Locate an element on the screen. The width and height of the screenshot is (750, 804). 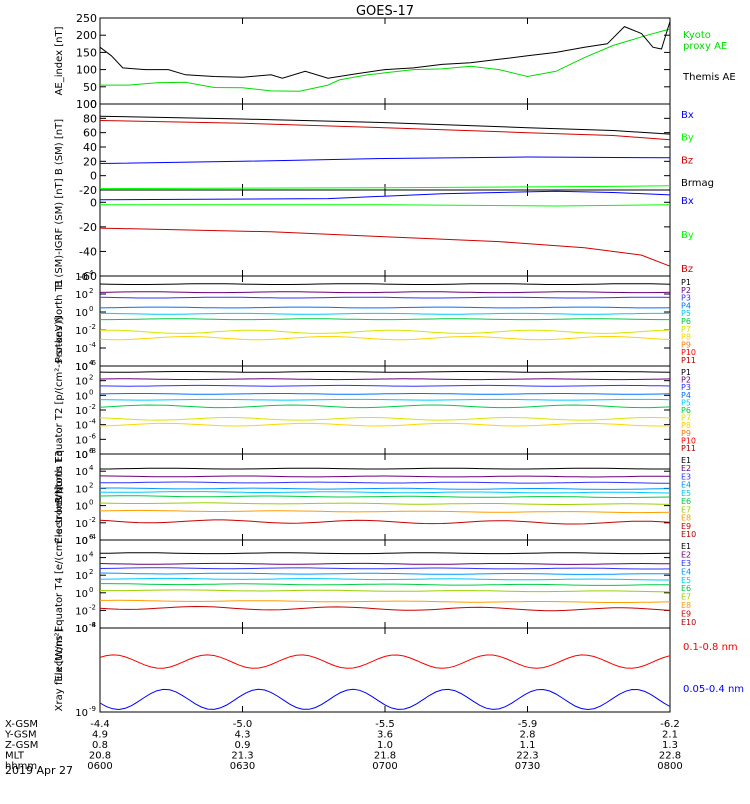
series-line-themis-ae is located at coordinates (385, 50).